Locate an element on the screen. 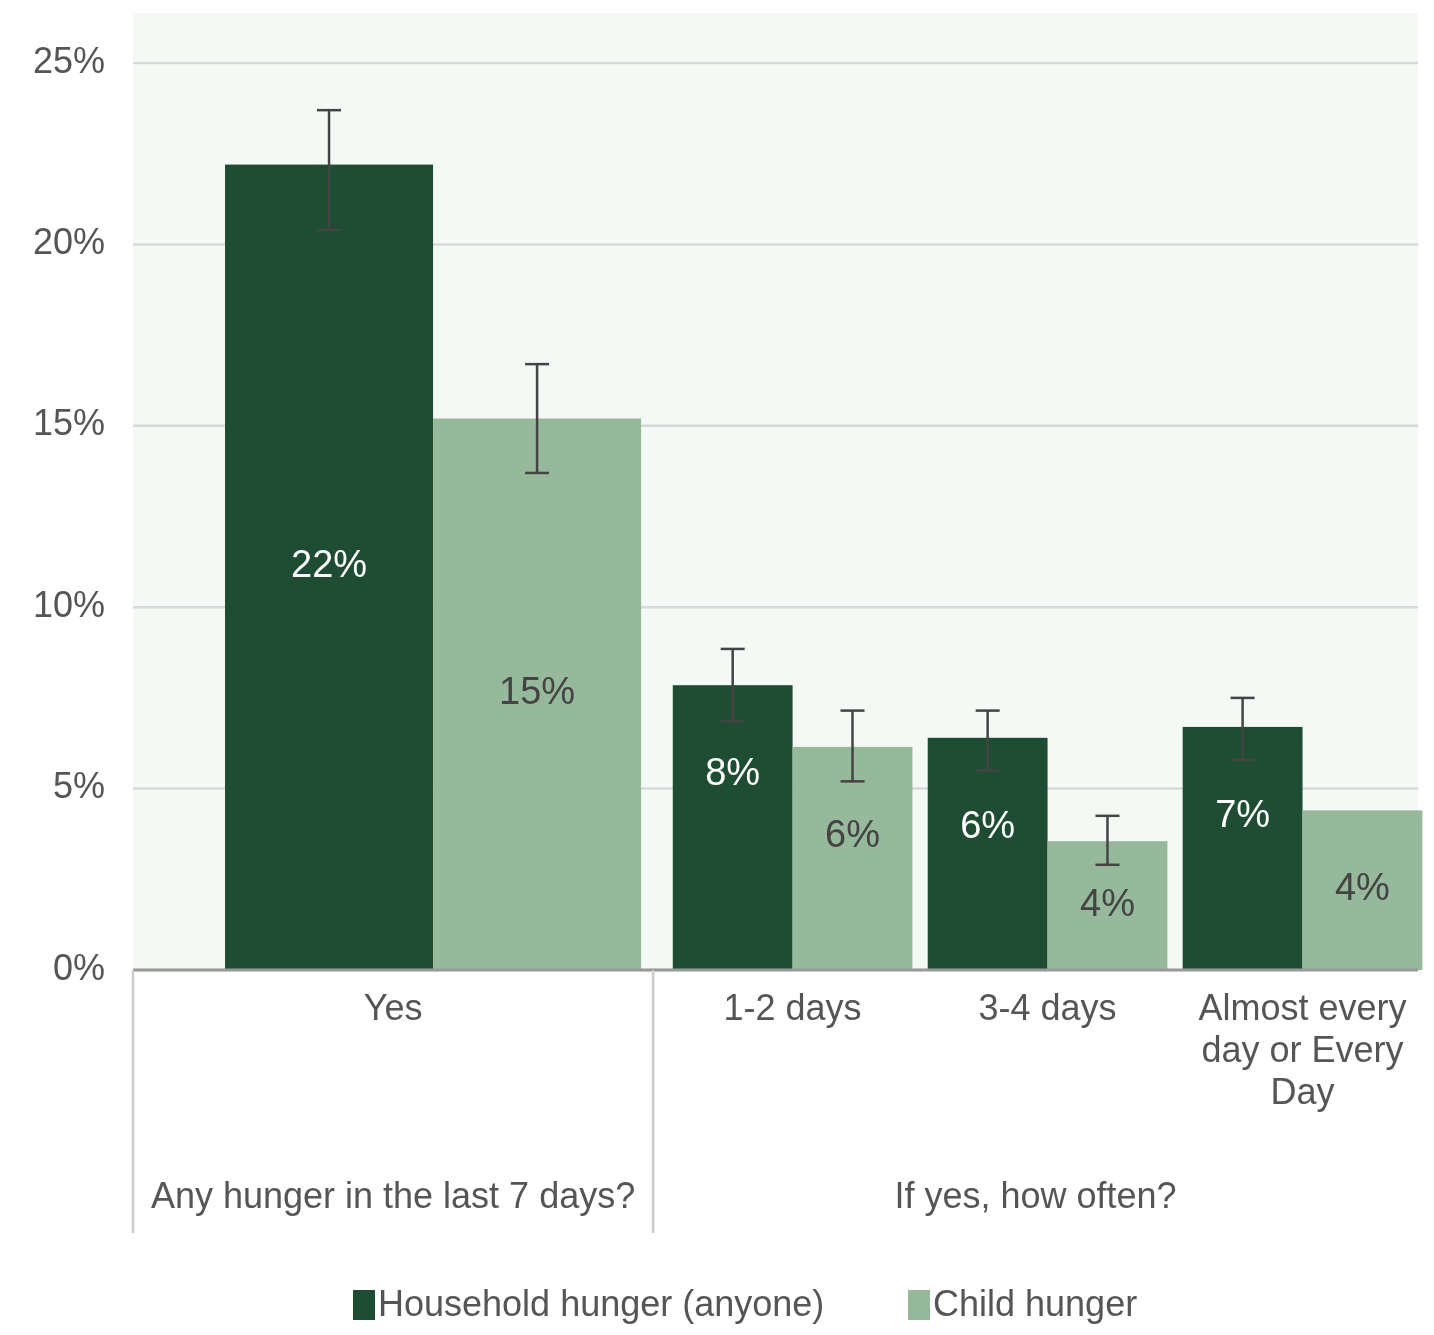  x-tick-label: 3-4 days is located at coordinates (1047, 1007).